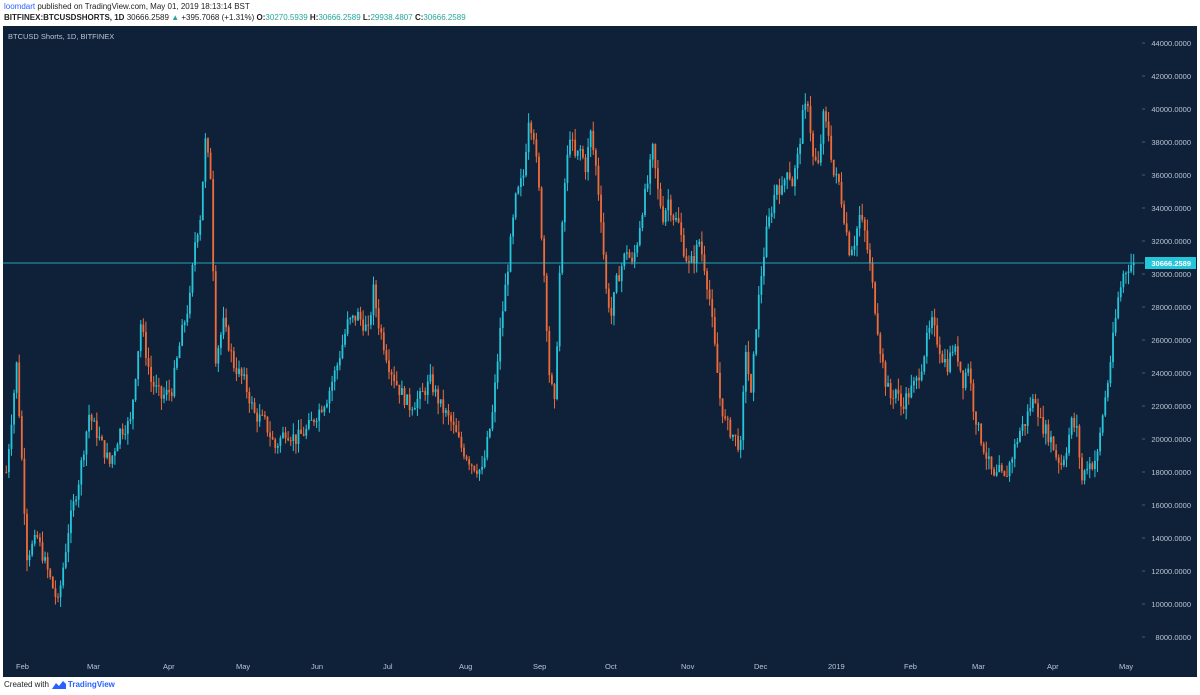 This screenshot has width=1200, height=695. I want to click on tradingview-link: TradingView, so click(91, 684).